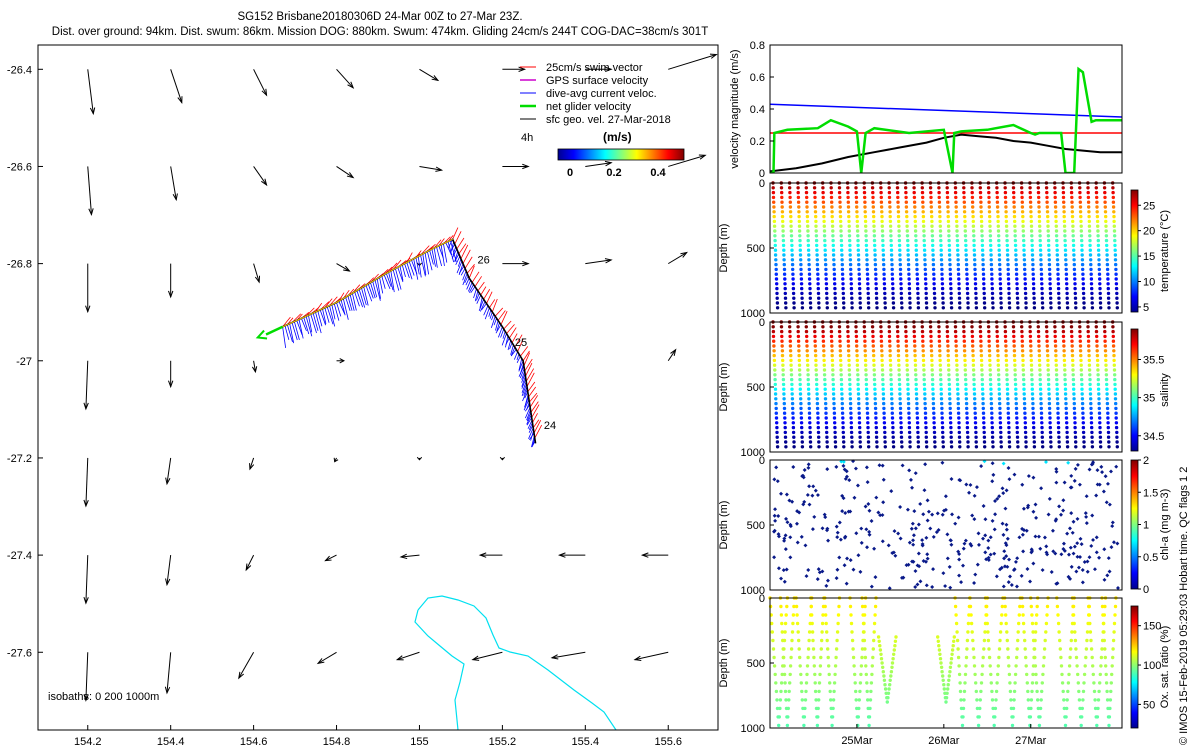 This screenshot has width=1200, height=750. Describe the element at coordinates (260, 82) in the screenshot. I see `geo-vector-shaft` at that location.